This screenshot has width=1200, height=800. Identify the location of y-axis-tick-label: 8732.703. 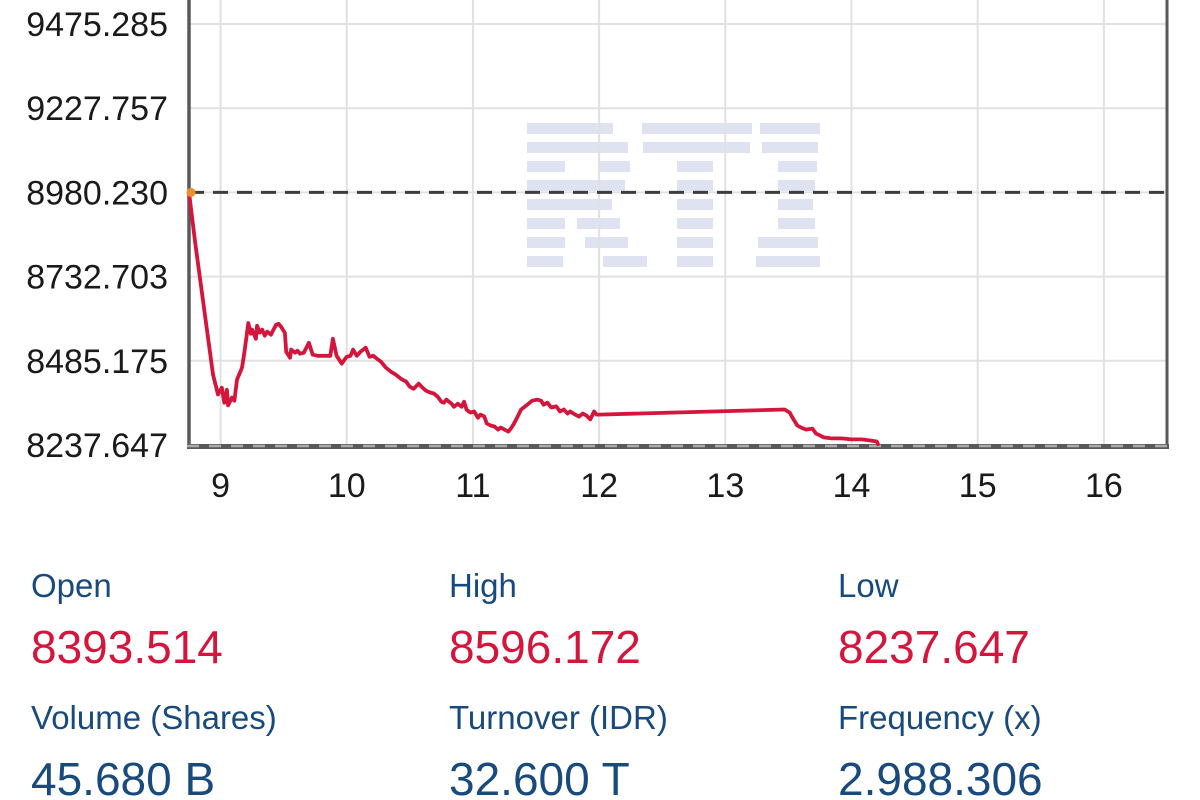
(97, 278).